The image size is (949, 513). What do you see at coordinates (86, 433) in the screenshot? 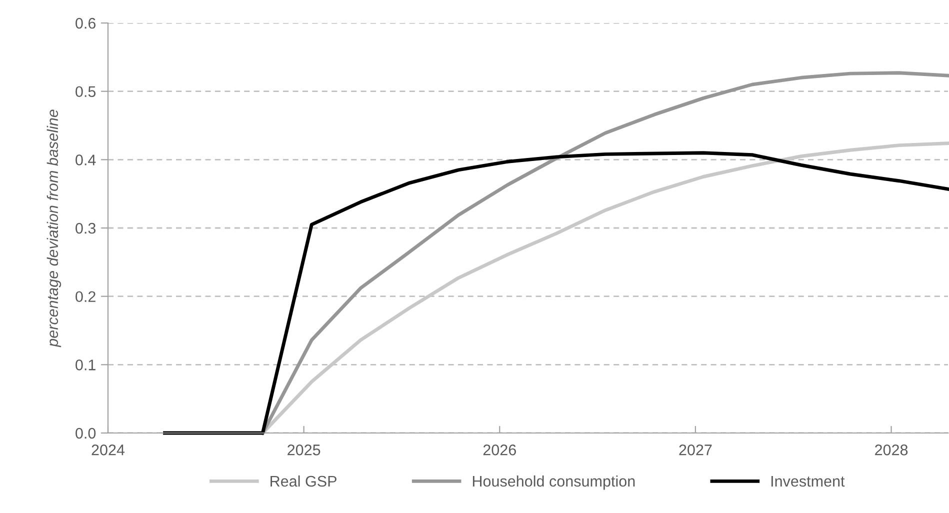
I see `y-tick-label: 0.0` at bounding box center [86, 433].